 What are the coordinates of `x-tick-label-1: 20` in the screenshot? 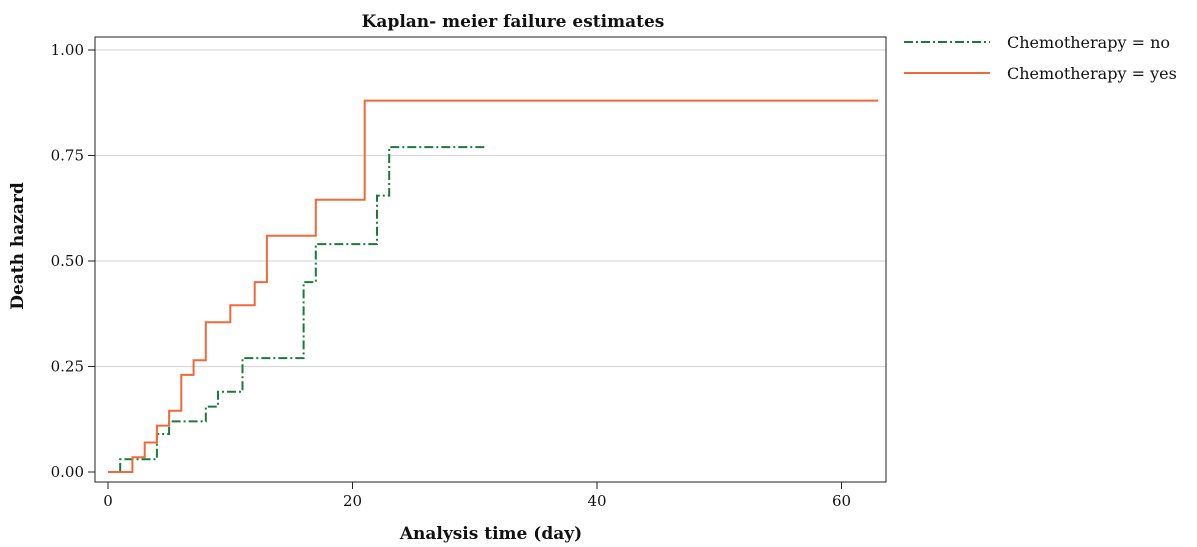 It's located at (352, 501).